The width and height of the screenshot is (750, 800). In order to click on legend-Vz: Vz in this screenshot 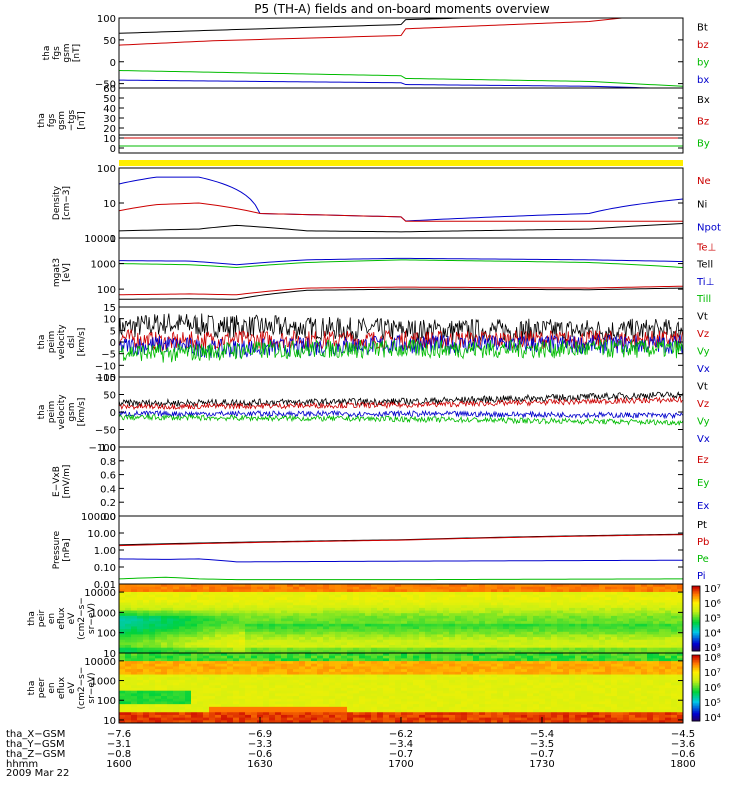, I will do `click(703, 404)`.